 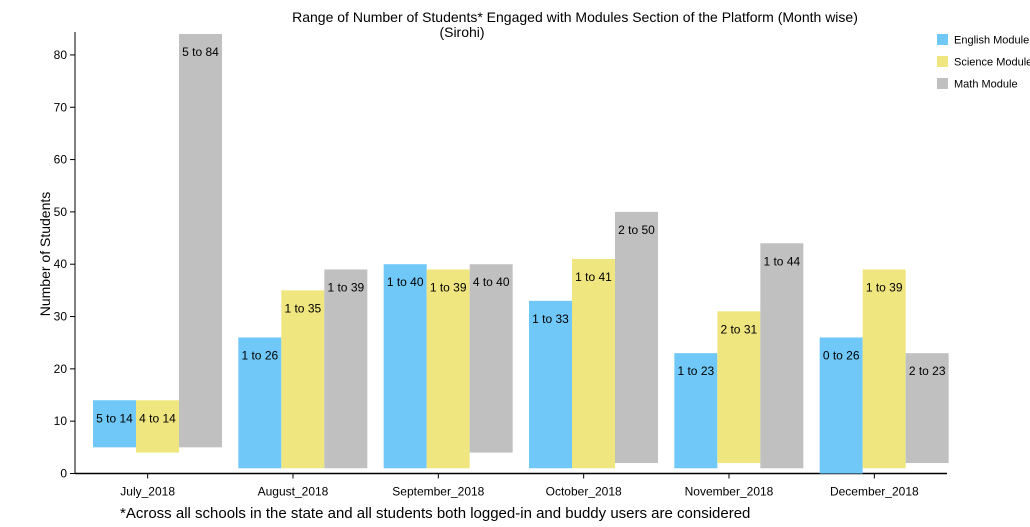 What do you see at coordinates (695, 371) in the screenshot?
I see `bar-data-label: 1 to 23` at bounding box center [695, 371].